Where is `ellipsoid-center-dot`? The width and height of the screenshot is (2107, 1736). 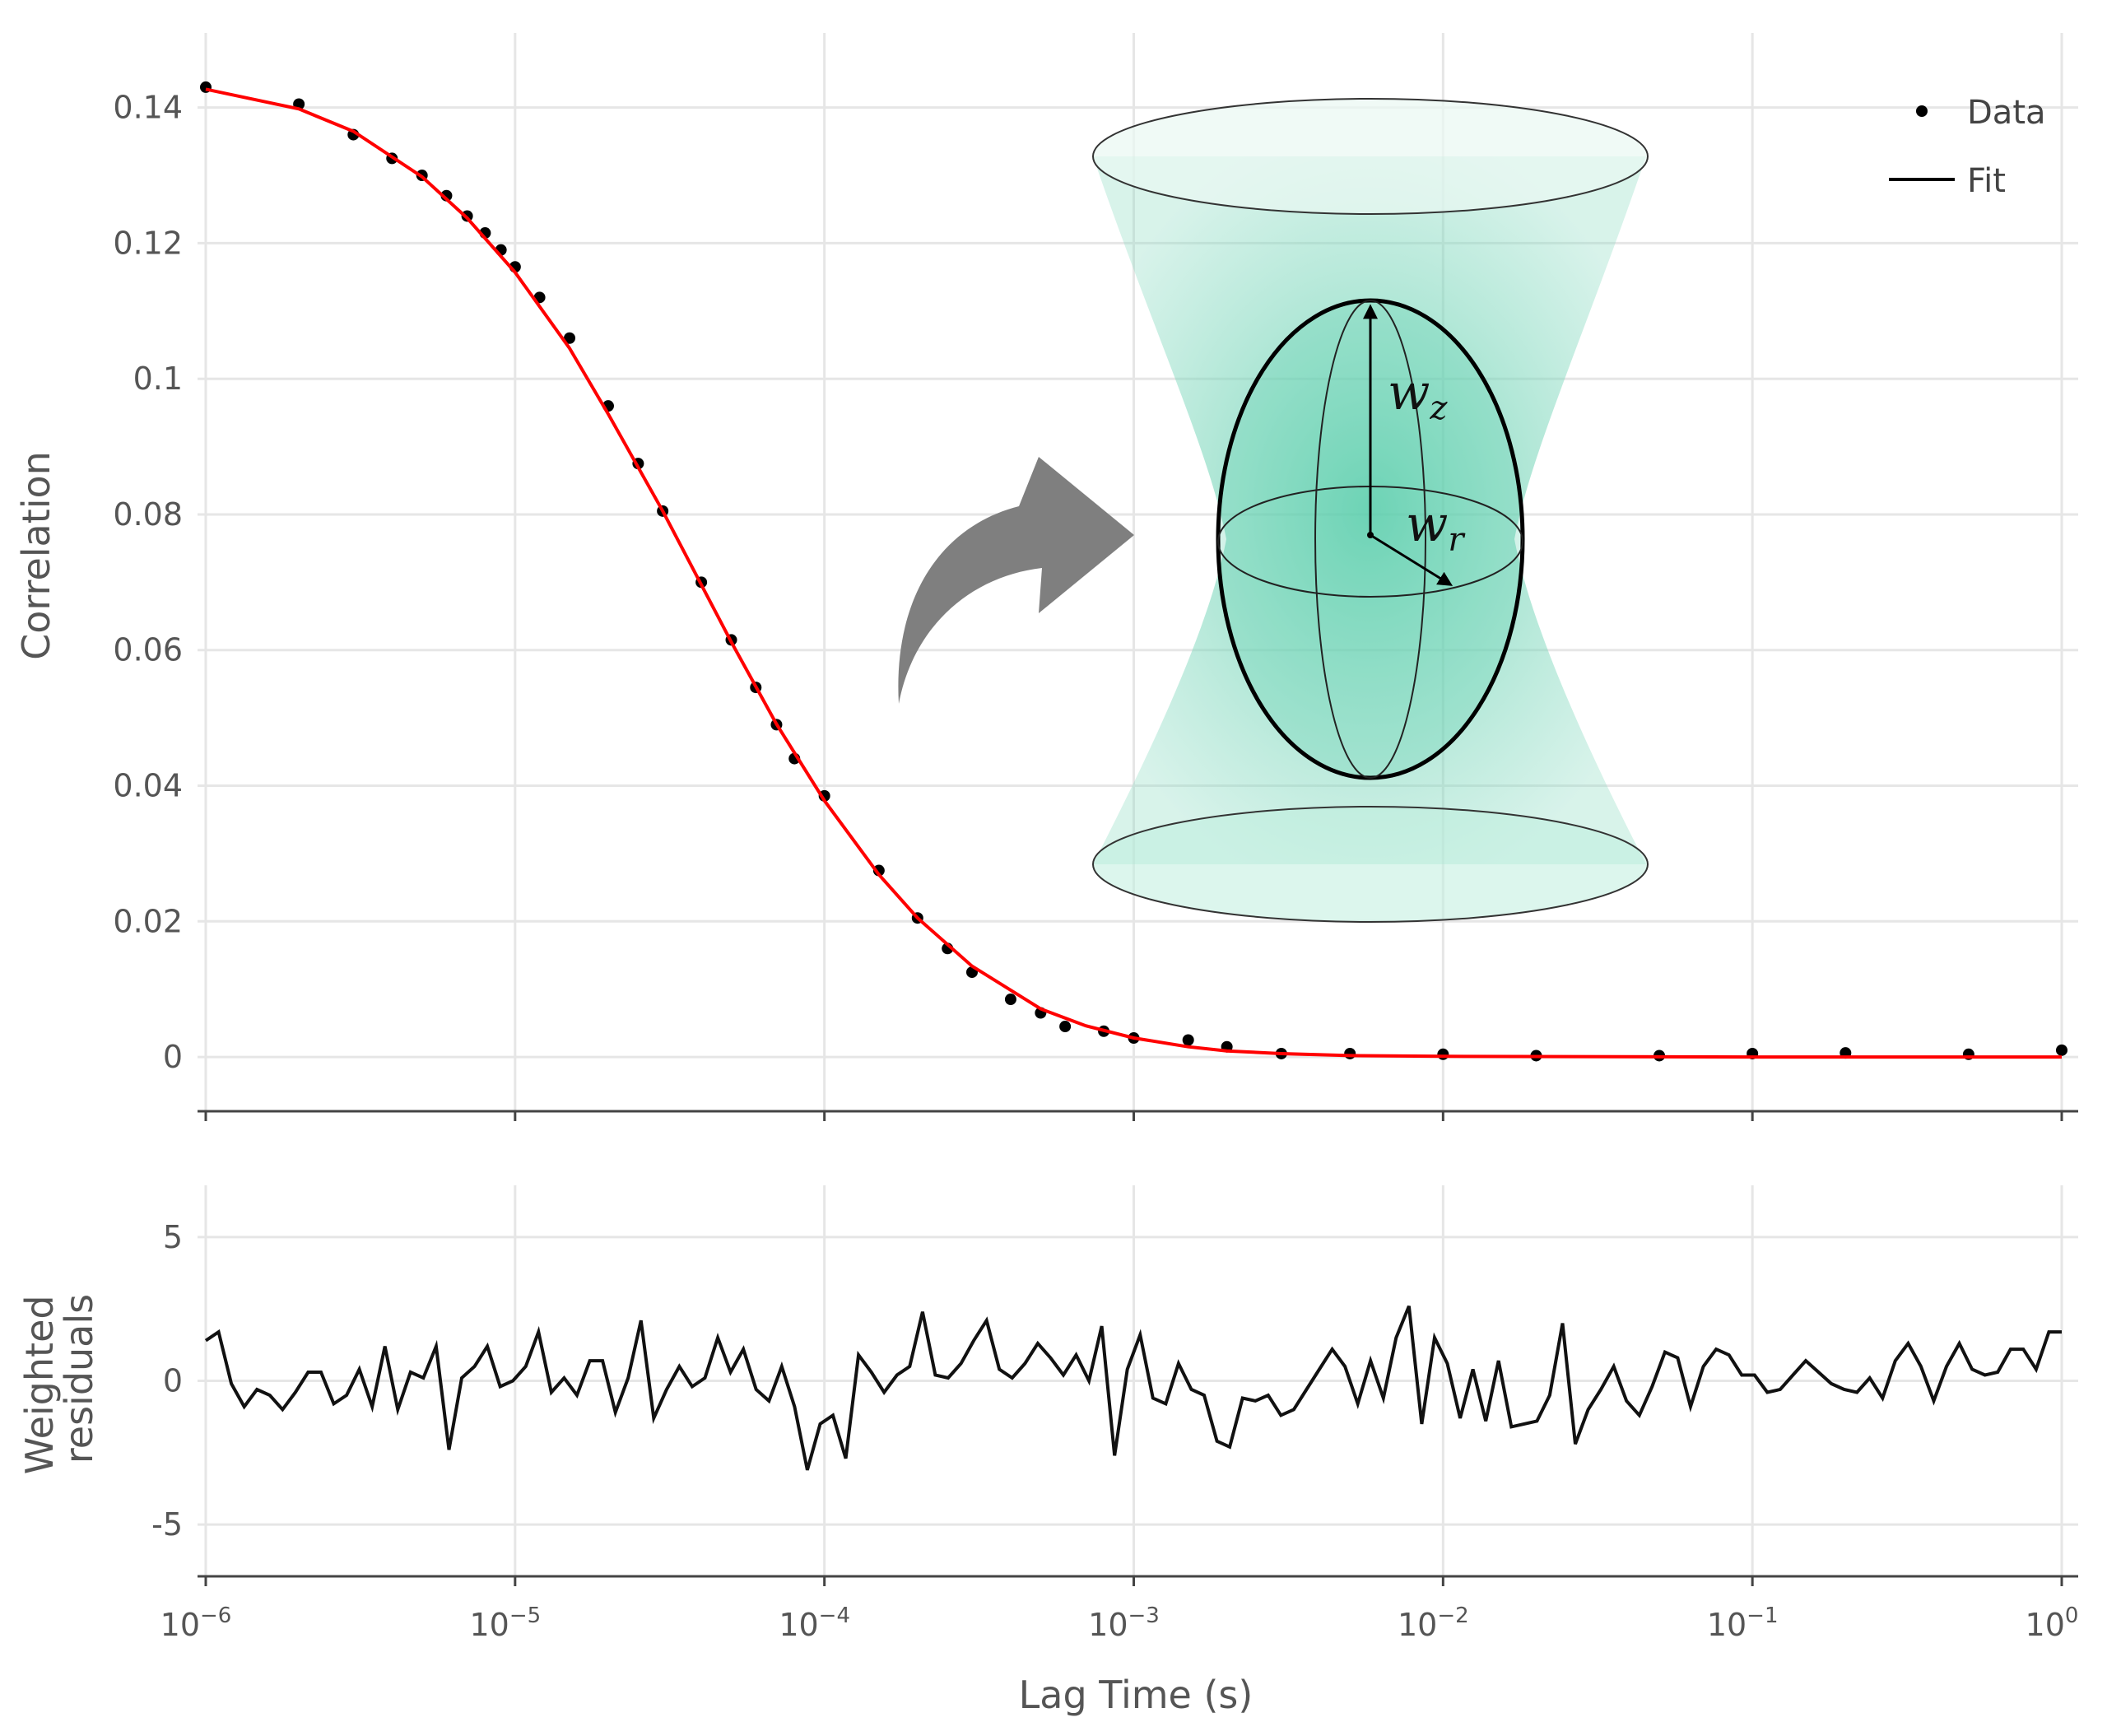
ellipsoid-center-dot is located at coordinates (1370, 535).